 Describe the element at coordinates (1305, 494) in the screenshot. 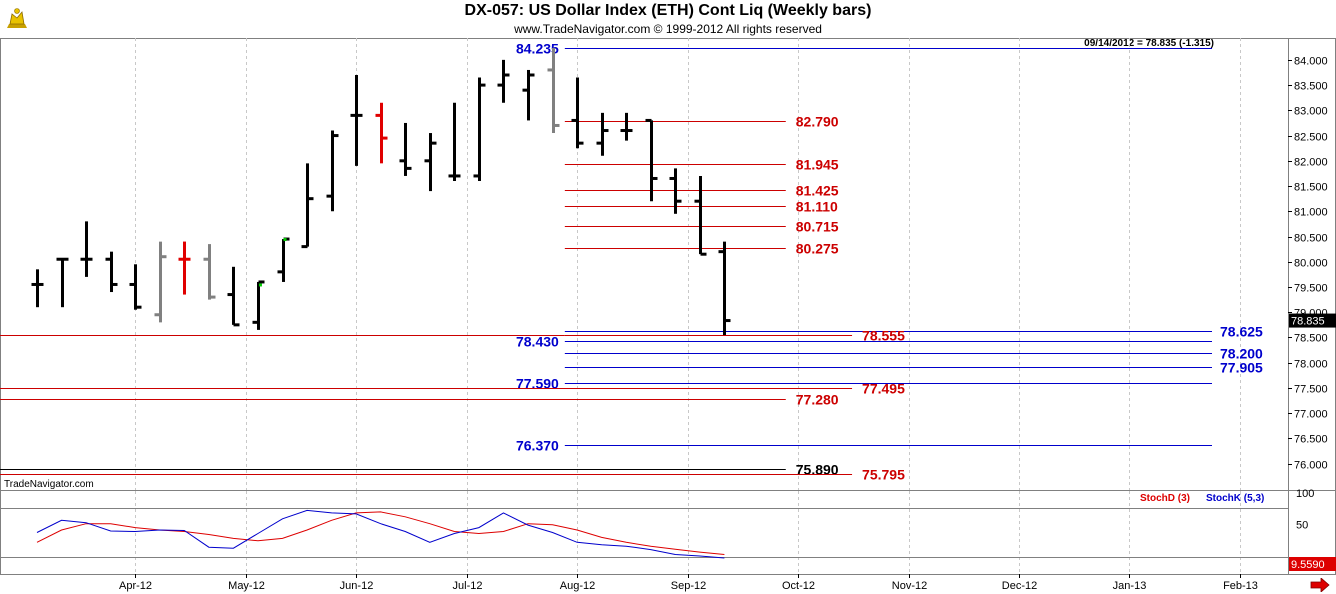

I see `stoch-axis-label: 100` at that location.